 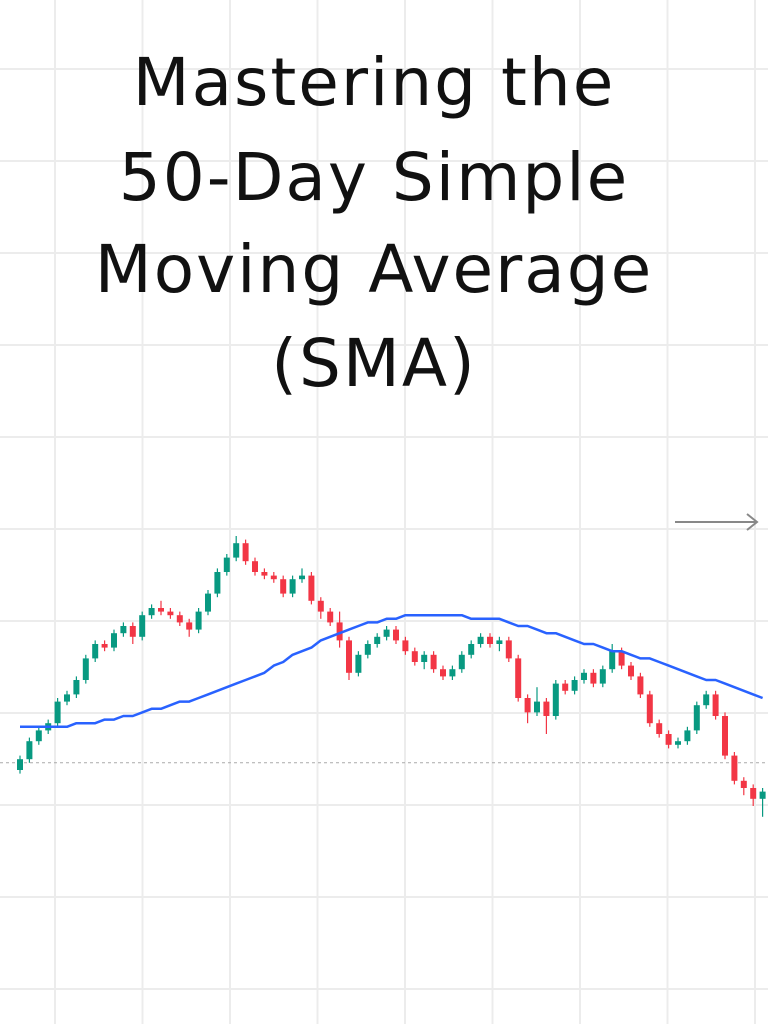 I want to click on arrow, so click(x=717, y=522).